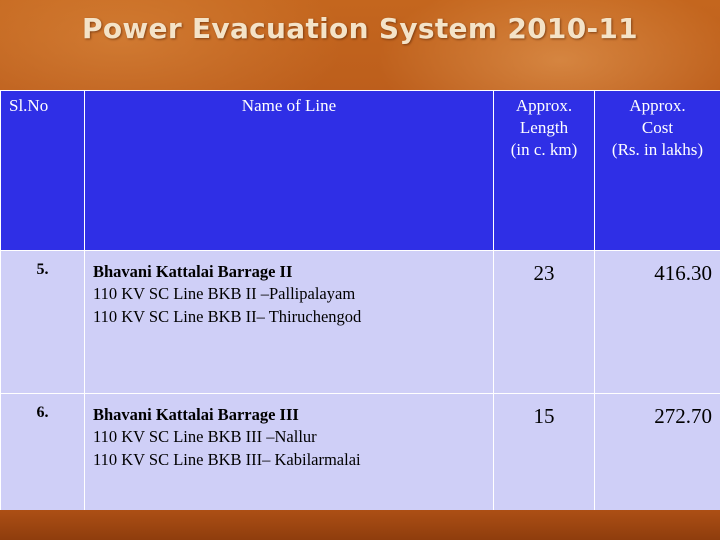 The width and height of the screenshot is (720, 540). I want to click on header-approx-length: Approx. Length (in c. km), so click(544, 170).